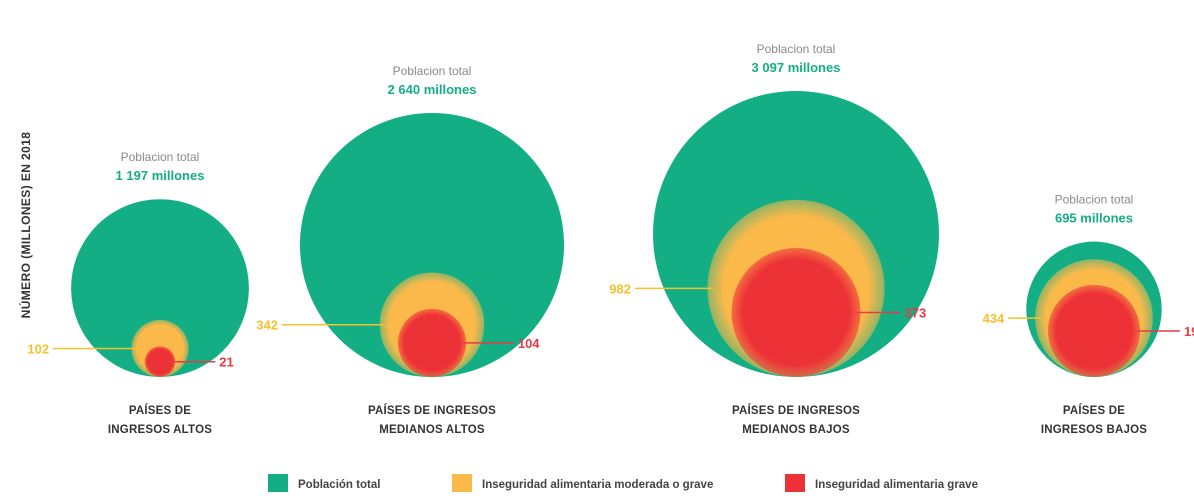  Describe the element at coordinates (160, 430) in the screenshot. I see `group-label-line2: INGRESOS ALTOS` at that location.